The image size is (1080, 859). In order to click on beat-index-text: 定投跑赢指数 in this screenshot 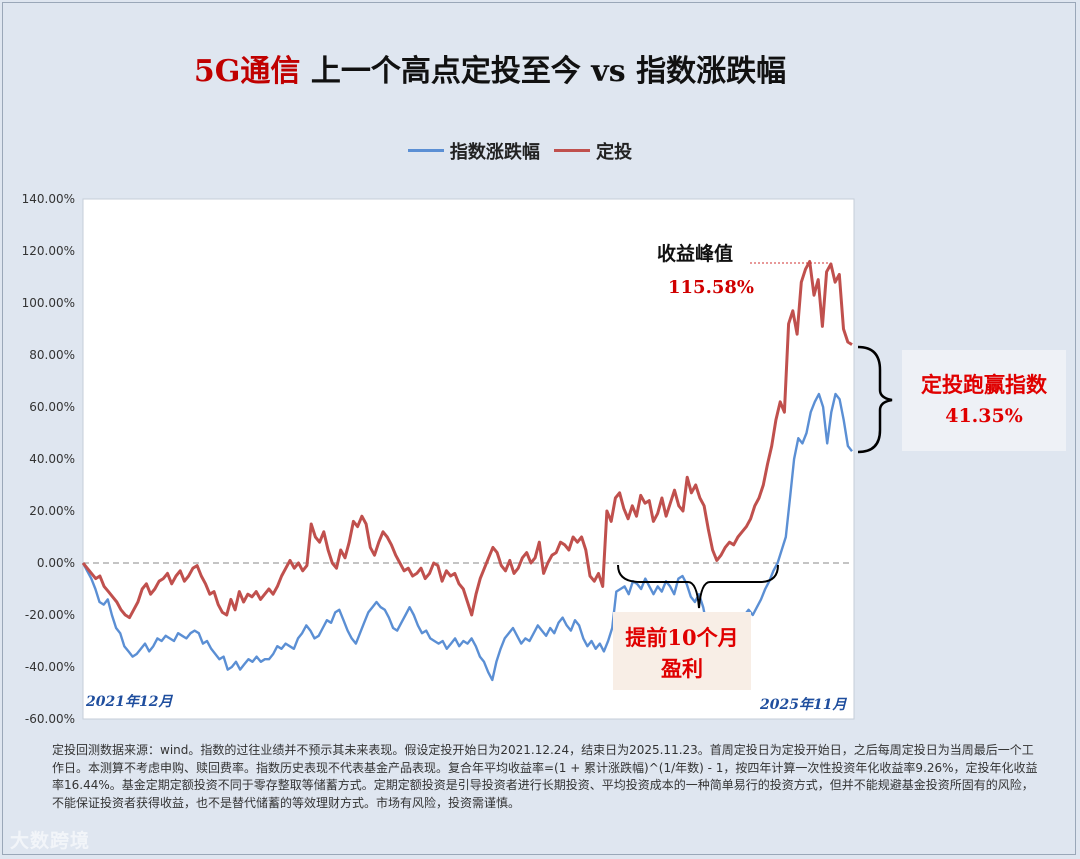, I will do `click(984, 384)`.